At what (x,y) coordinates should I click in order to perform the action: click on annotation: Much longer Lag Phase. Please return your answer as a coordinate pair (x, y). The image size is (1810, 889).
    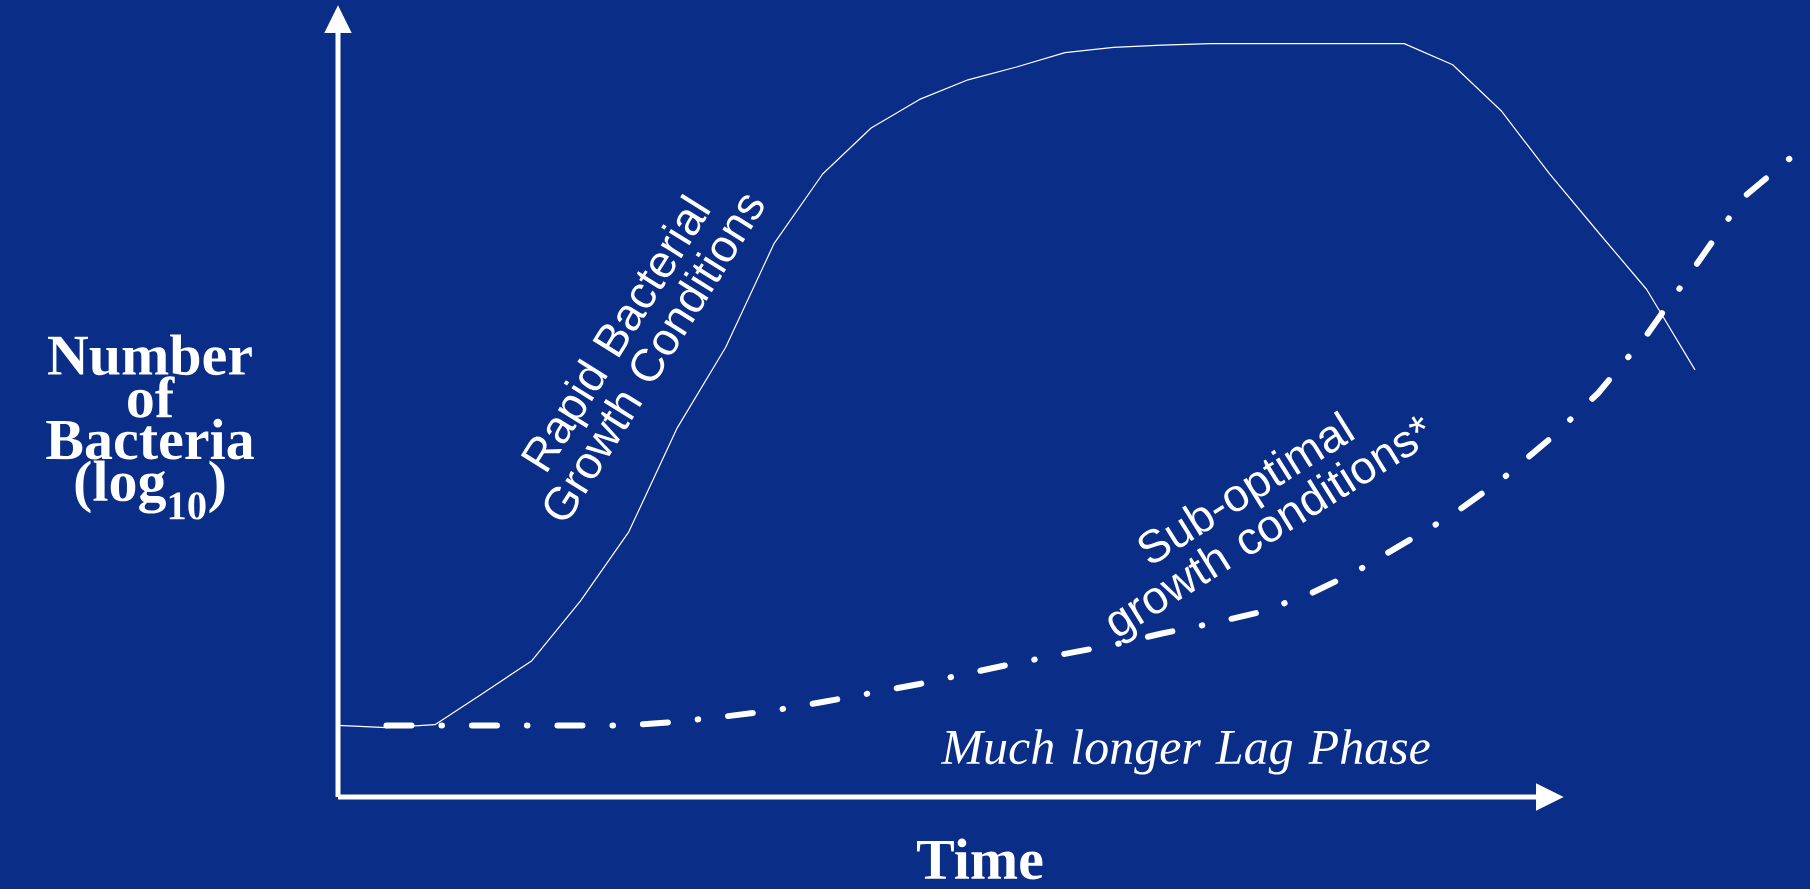
    Looking at the image, I should click on (1185, 752).